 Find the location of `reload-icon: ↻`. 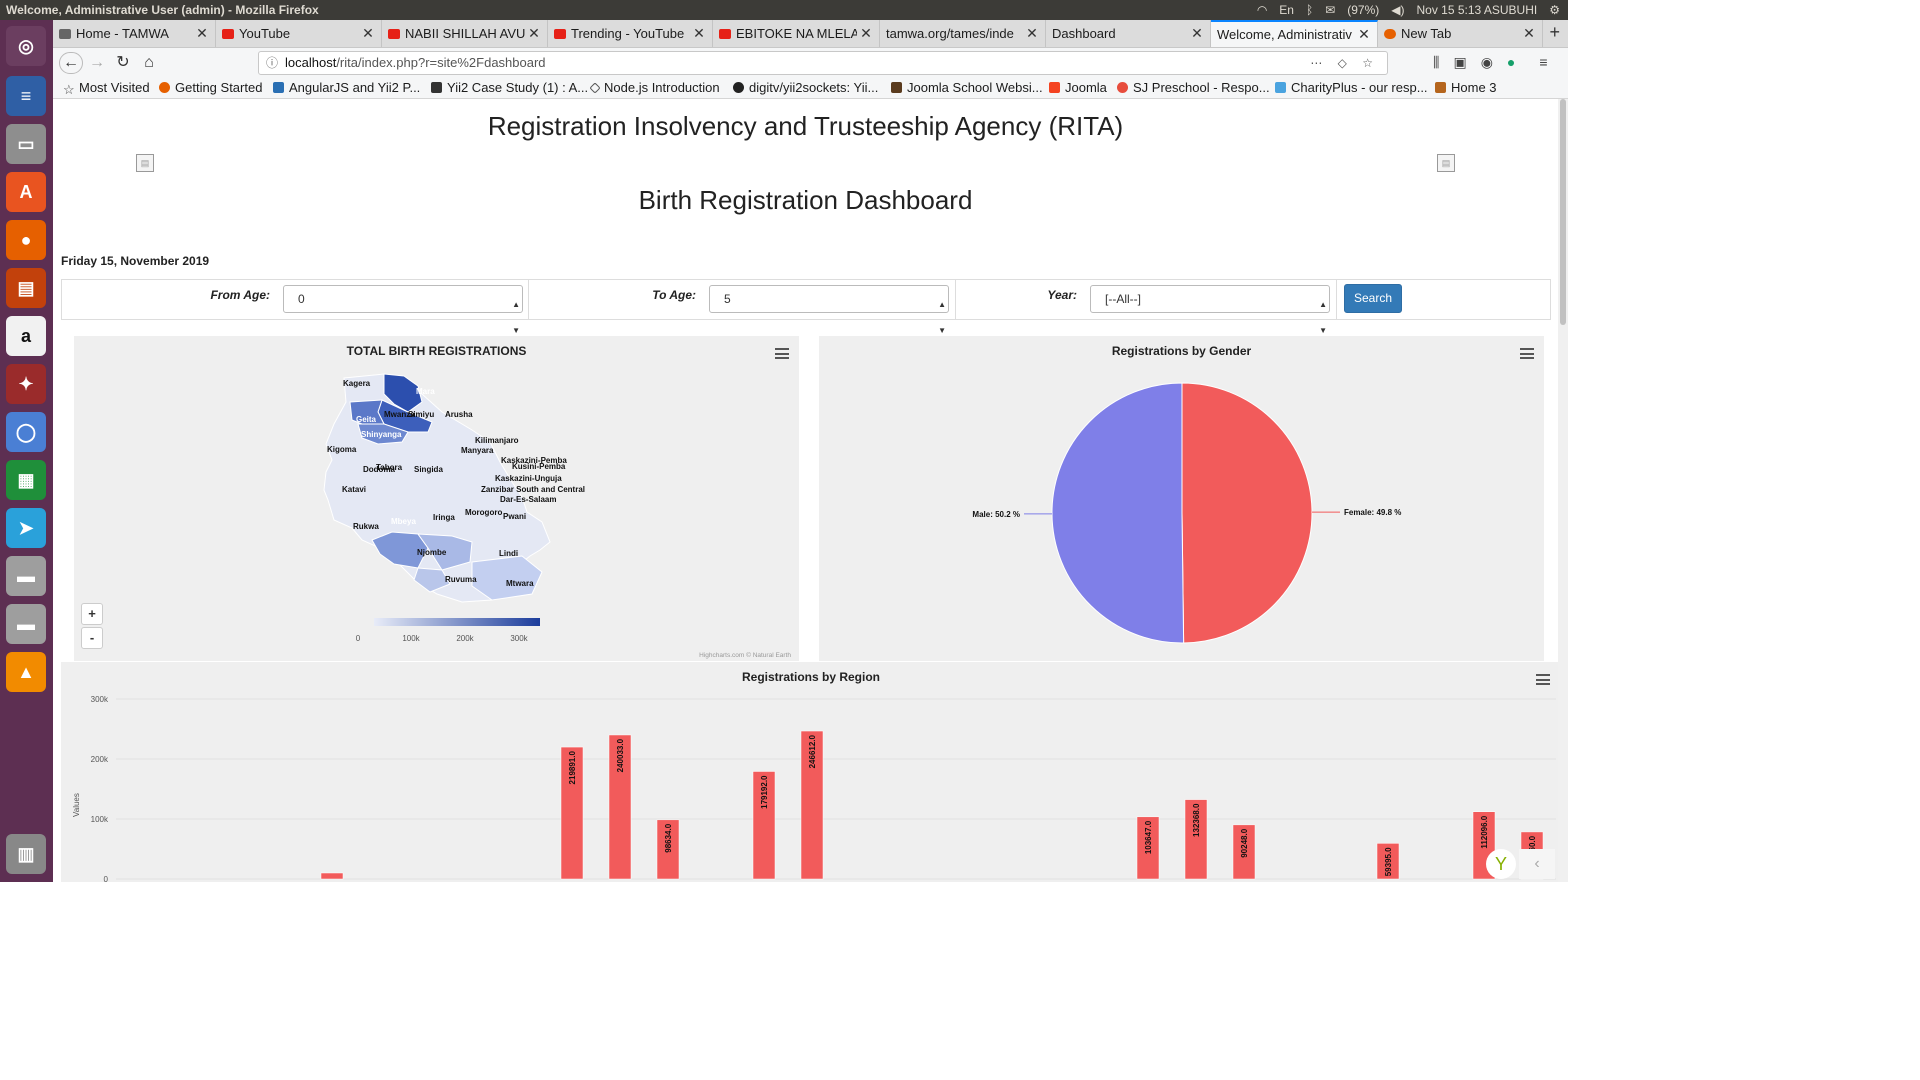

reload-icon: ↻ is located at coordinates (123, 62).